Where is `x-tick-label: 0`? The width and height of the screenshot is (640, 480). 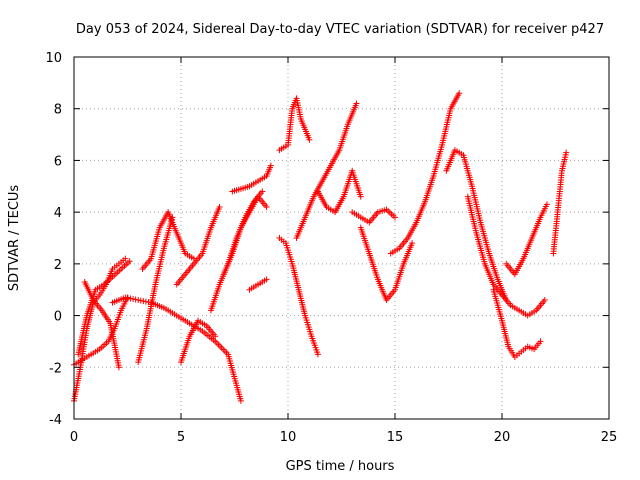 x-tick-label: 0 is located at coordinates (74, 437).